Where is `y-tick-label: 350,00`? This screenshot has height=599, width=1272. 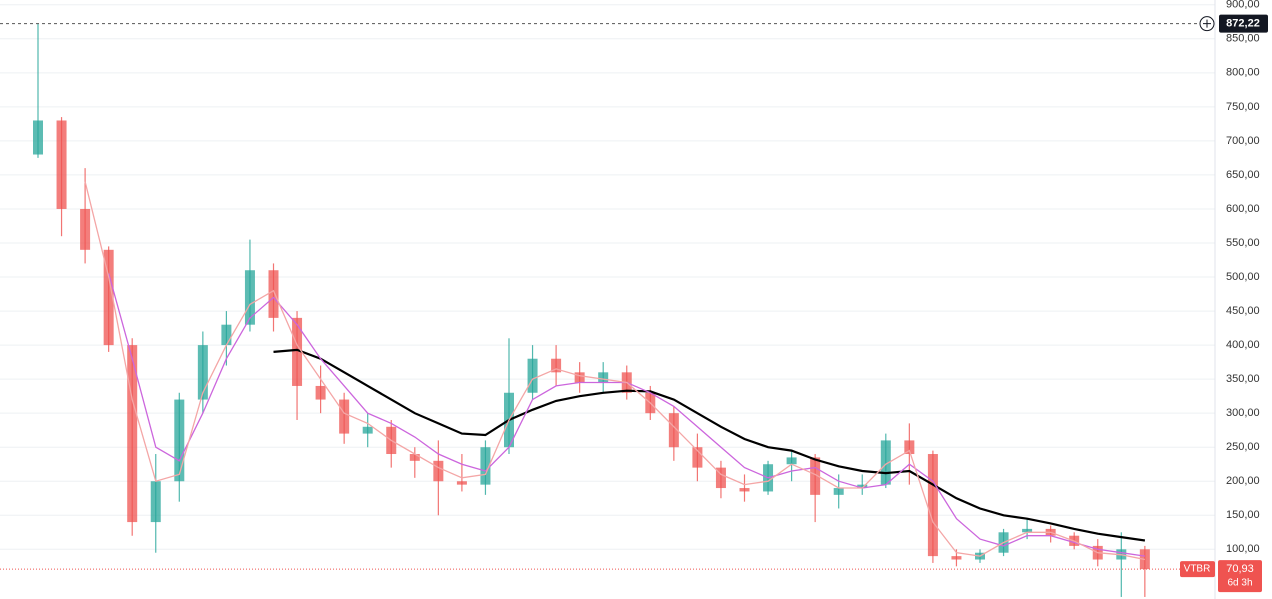 y-tick-label: 350,00 is located at coordinates (1243, 379).